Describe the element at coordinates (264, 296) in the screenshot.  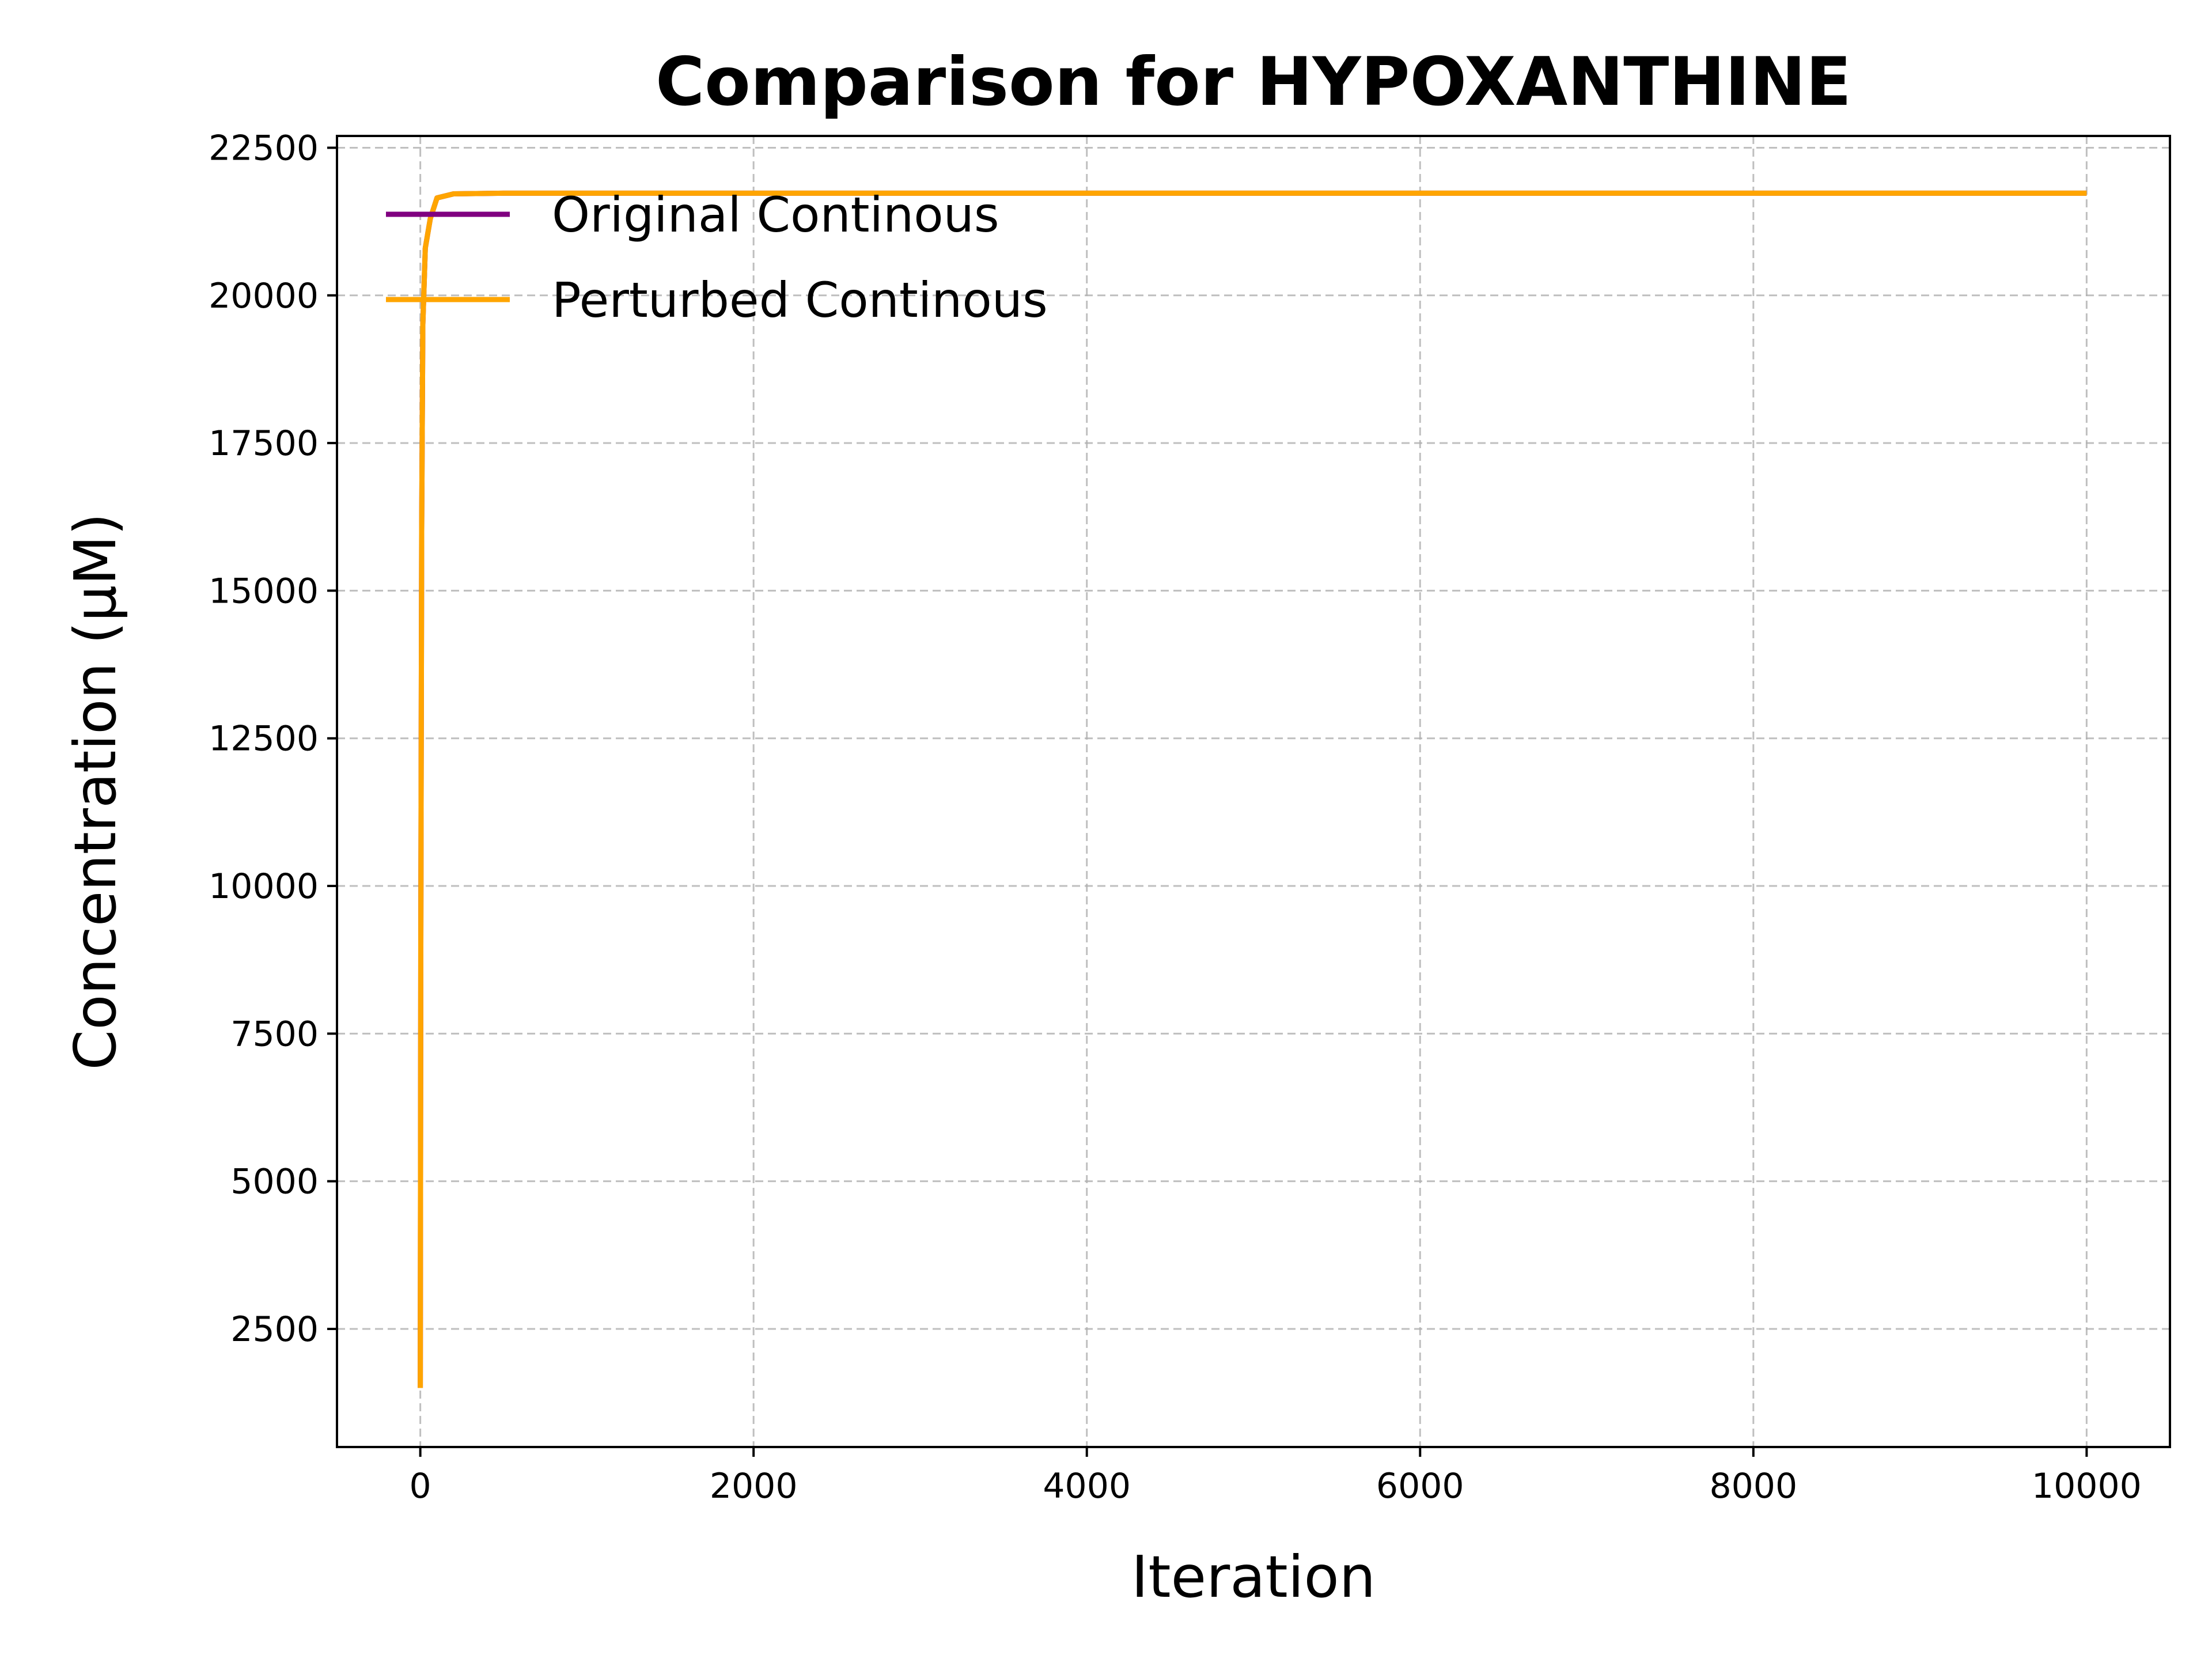
I see `y-tick-label: 20000` at that location.